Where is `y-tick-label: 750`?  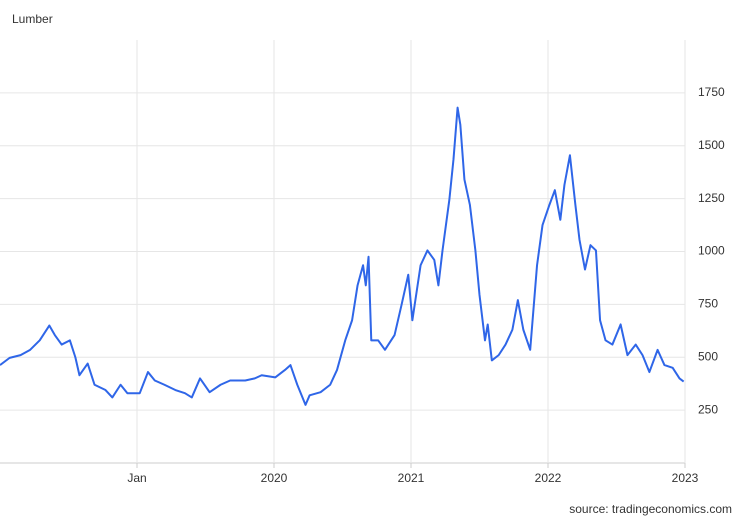
y-tick-label: 750 is located at coordinates (708, 304).